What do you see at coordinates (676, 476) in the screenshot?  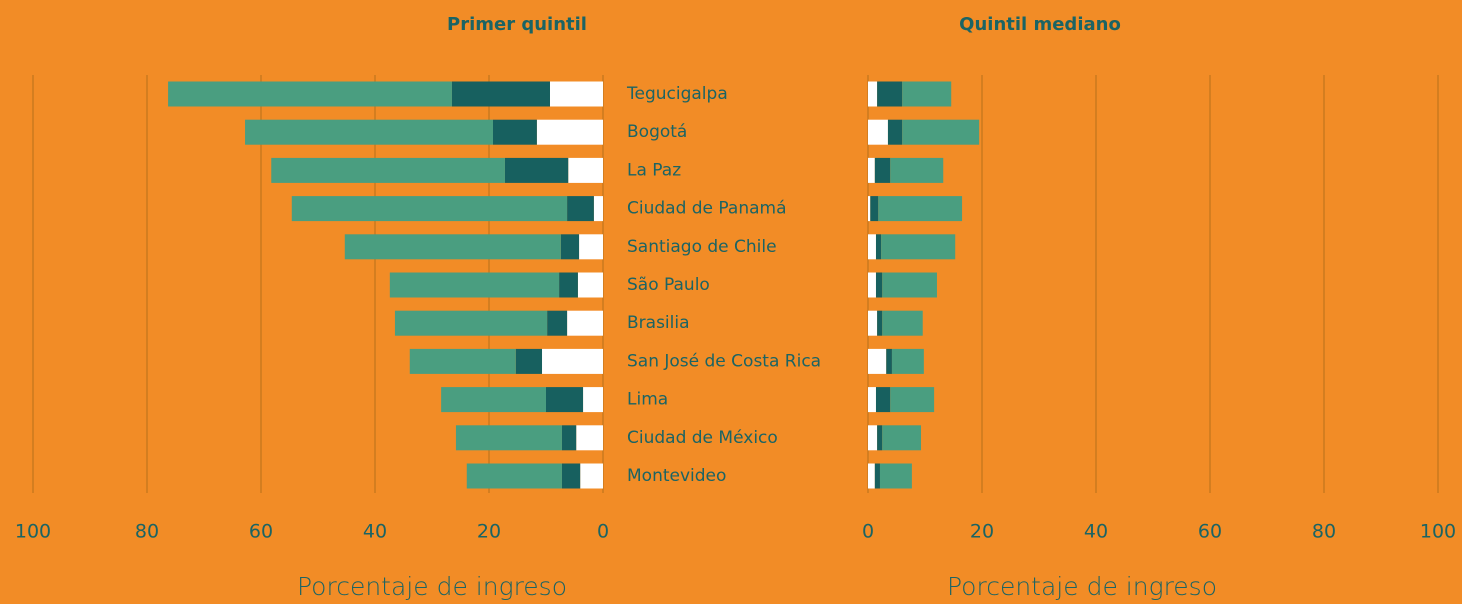 I see `category-label: Montevideo` at bounding box center [676, 476].